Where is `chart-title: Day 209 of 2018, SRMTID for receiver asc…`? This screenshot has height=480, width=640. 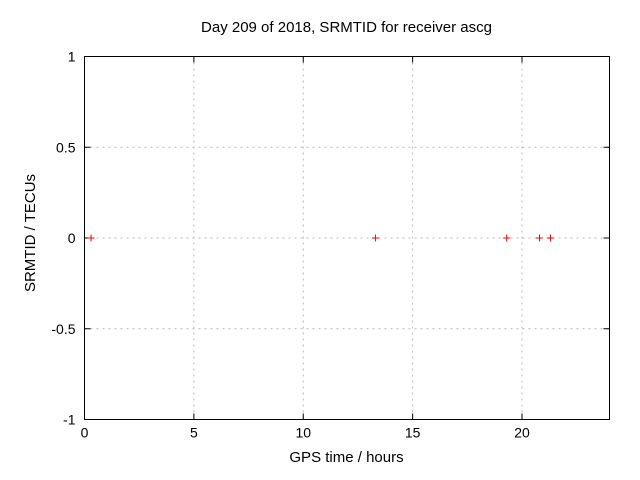 chart-title: Day 209 of 2018, SRMTID for receiver asc… is located at coordinates (346, 27).